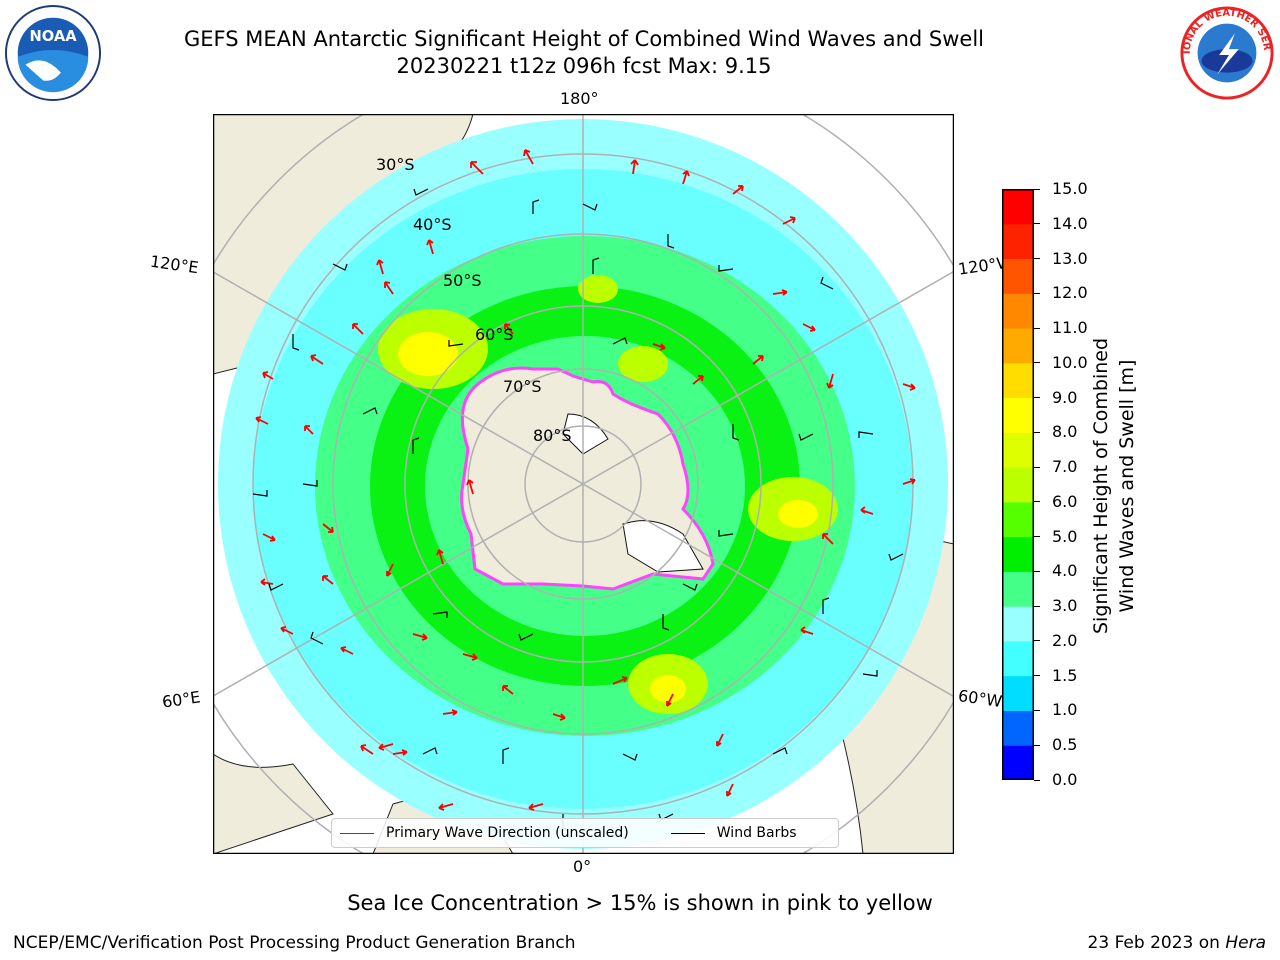 The image size is (1280, 960). What do you see at coordinates (687, 833) in the screenshot?
I see `legend-wind-line` at bounding box center [687, 833].